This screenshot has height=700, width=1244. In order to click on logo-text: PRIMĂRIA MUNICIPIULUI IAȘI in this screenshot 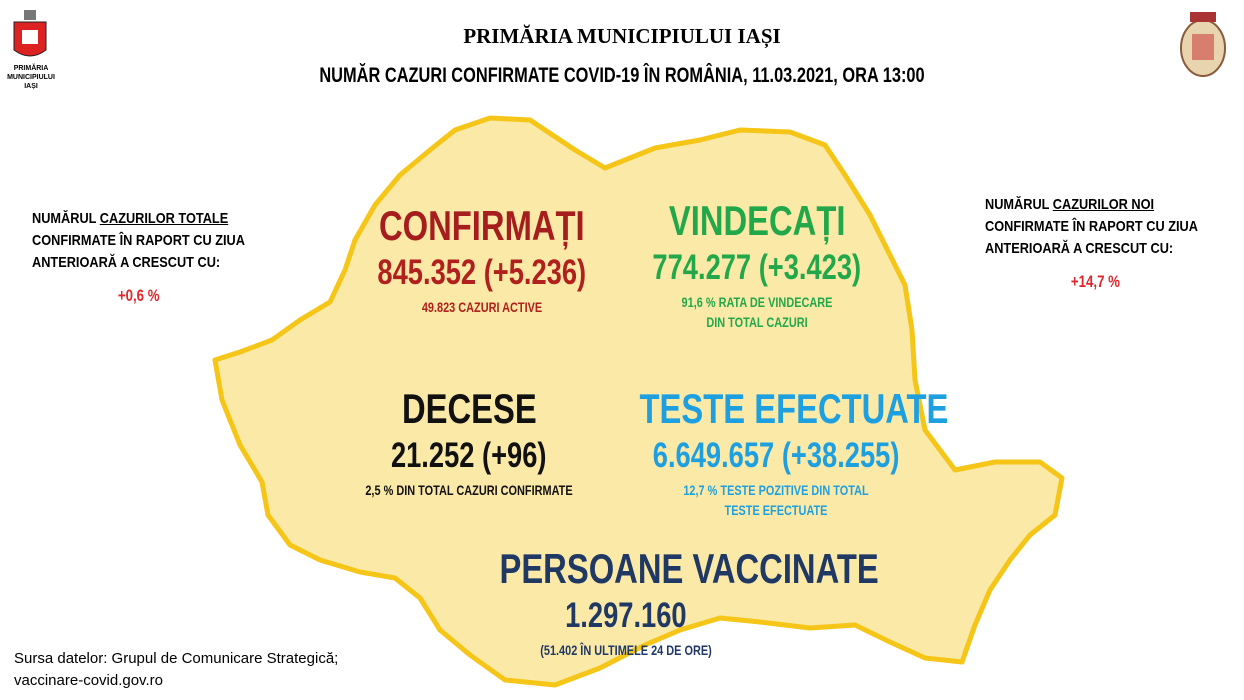, I will do `click(31, 77)`.